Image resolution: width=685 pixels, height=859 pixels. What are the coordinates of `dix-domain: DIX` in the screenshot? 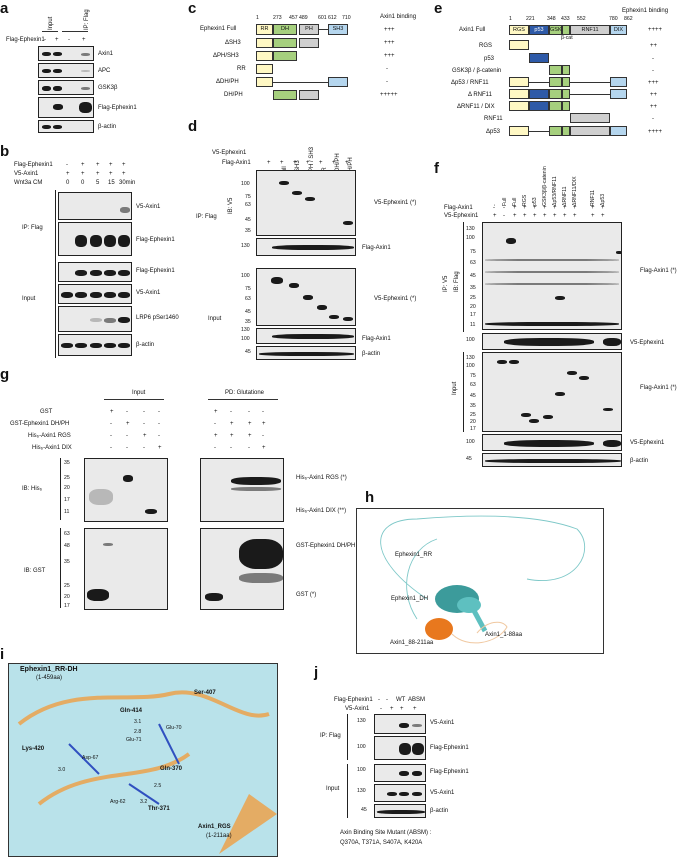 It's located at (618, 30).